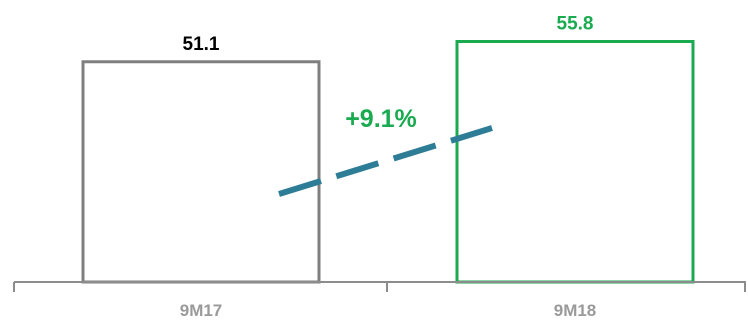 This screenshot has height=323, width=748. Describe the element at coordinates (575, 310) in the screenshot. I see `category-label-9m18: 9M18` at that location.